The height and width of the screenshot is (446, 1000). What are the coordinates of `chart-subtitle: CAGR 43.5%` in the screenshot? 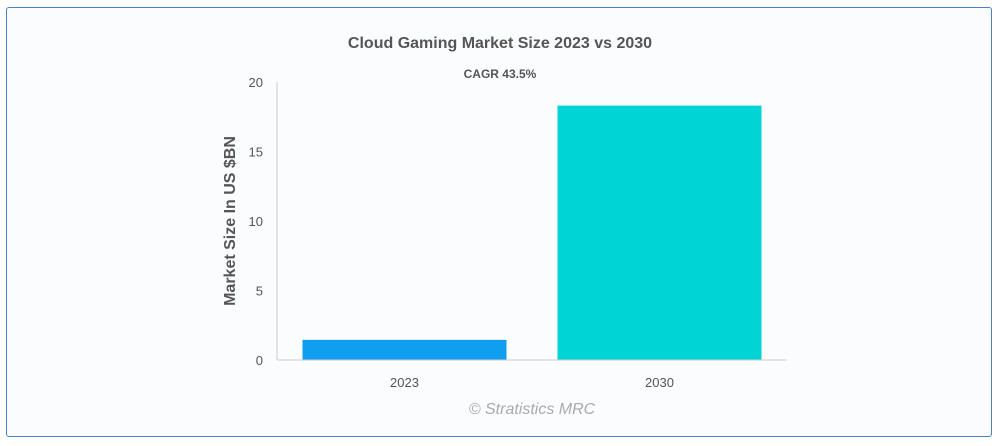 It's located at (500, 74).